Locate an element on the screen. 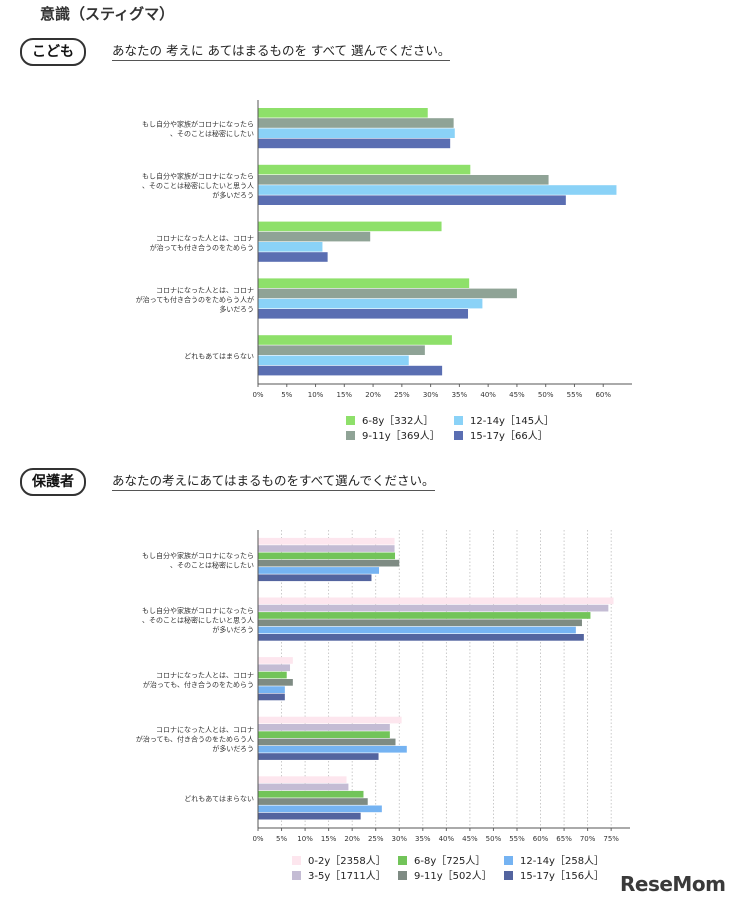 The height and width of the screenshot is (908, 732). legend-label: 6-8y［725人］ is located at coordinates (449, 861).